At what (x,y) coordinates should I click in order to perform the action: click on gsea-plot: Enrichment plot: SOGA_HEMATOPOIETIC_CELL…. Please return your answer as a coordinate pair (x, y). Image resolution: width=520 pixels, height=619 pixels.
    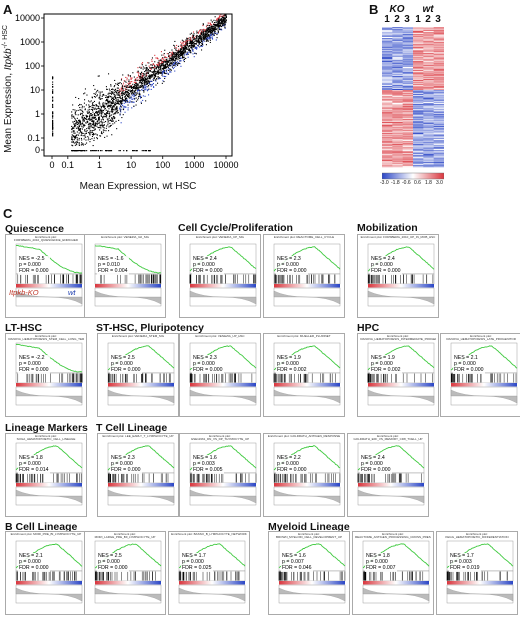
    Looking at the image, I should click on (46, 475).